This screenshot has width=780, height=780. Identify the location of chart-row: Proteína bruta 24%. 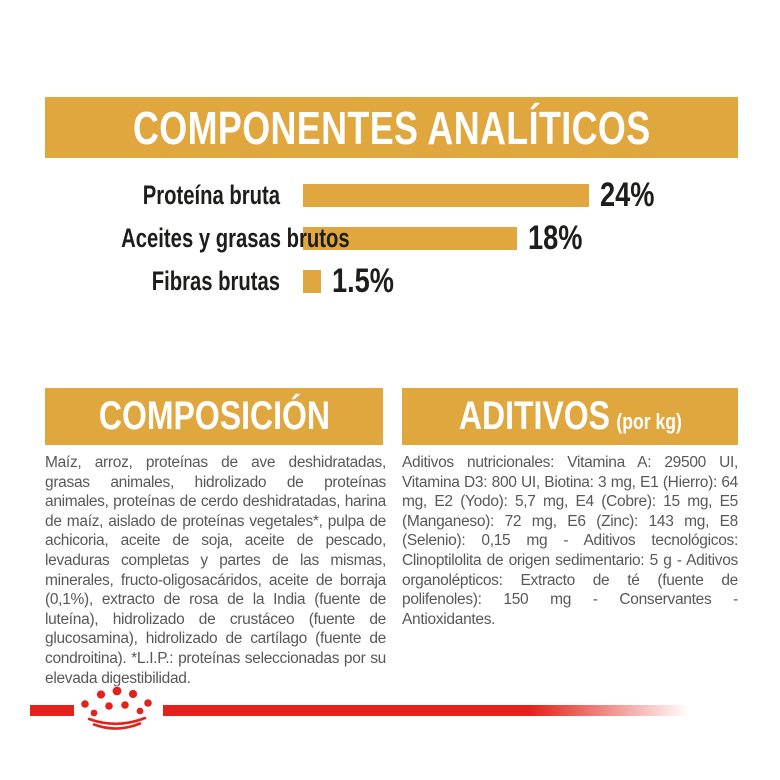
(391, 195).